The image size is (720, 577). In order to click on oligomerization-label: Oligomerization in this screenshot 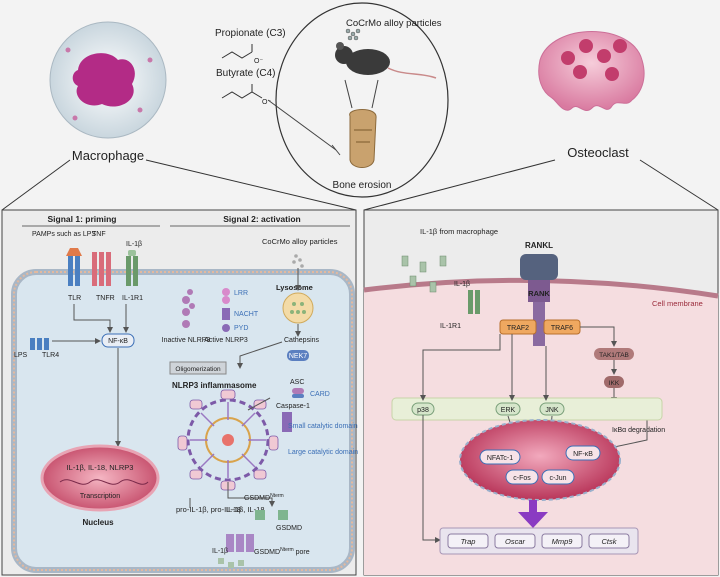, I will do `click(198, 369)`.